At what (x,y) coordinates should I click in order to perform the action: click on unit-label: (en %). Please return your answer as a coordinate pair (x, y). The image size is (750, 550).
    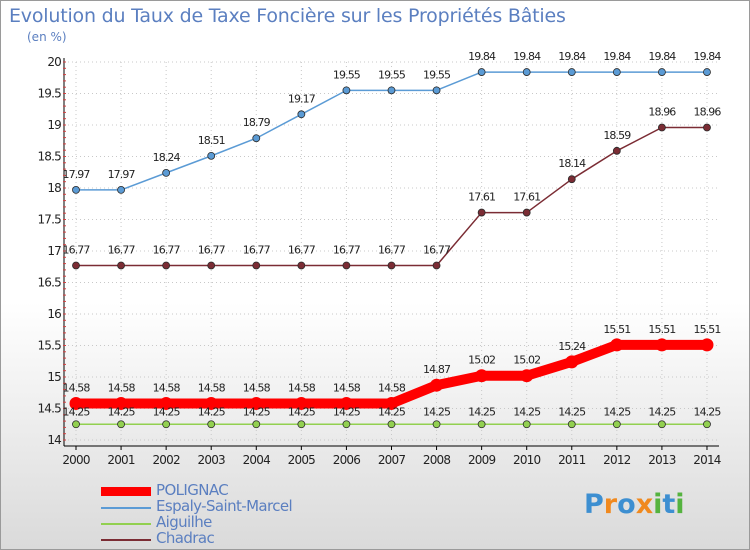
    Looking at the image, I should click on (47, 37).